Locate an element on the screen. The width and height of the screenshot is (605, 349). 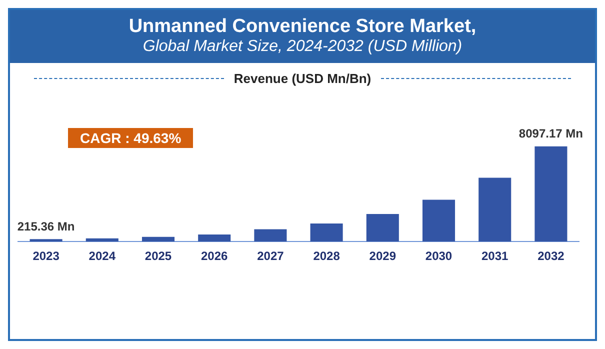
x-tick-label: 2029 is located at coordinates (382, 256).